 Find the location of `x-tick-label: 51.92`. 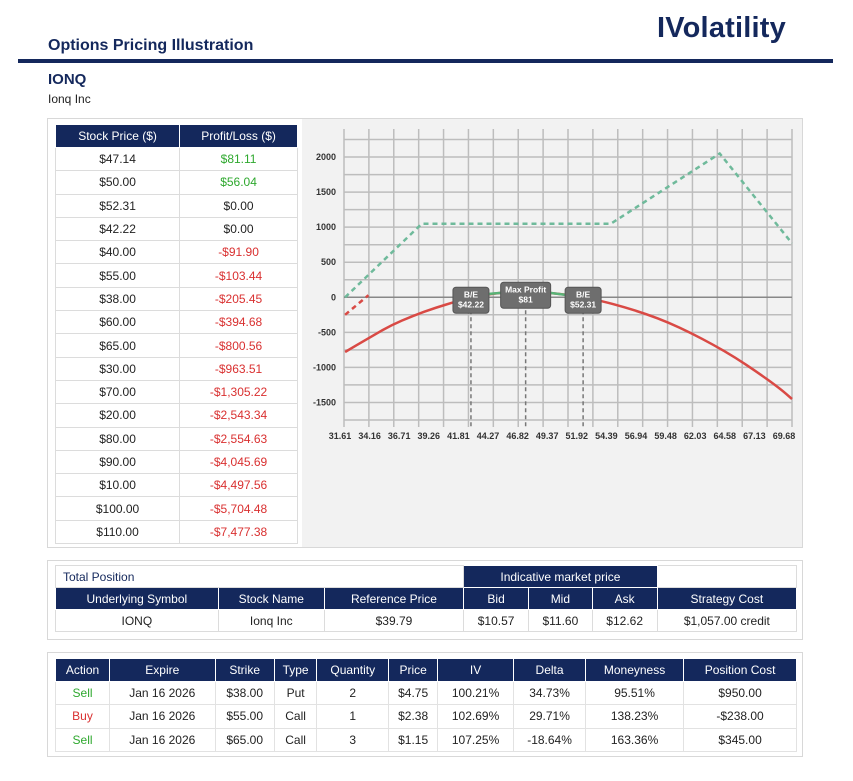

x-tick-label: 51.92 is located at coordinates (577, 436).